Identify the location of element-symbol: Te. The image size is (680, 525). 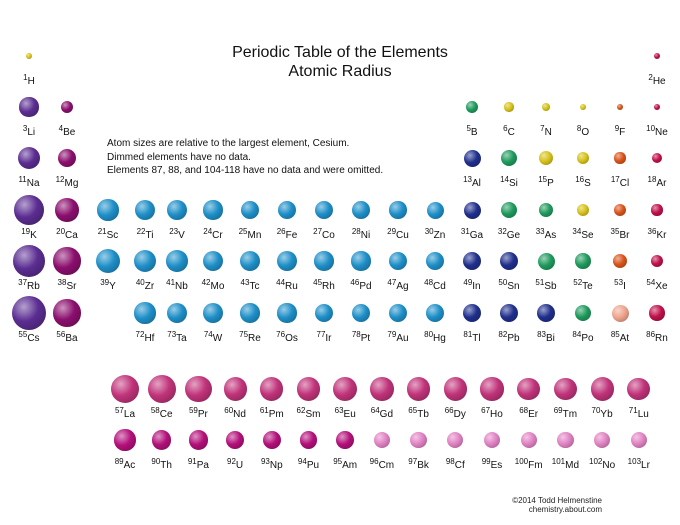
(587, 286).